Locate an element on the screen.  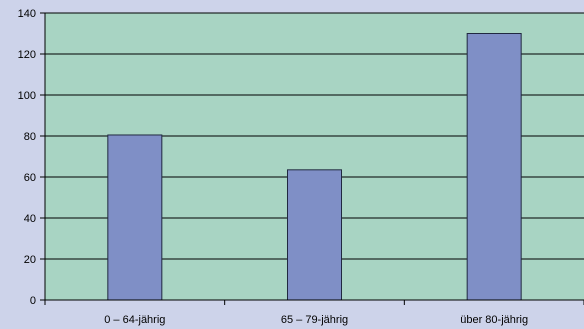
x-tick-label: 65 – 79-jährig is located at coordinates (314, 320).